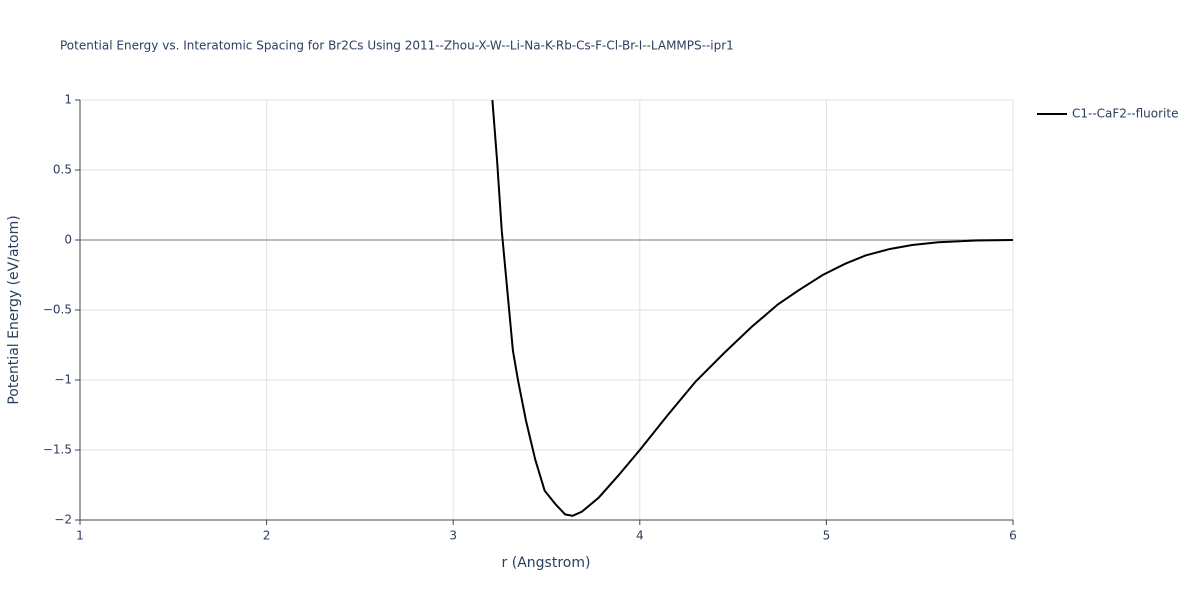 The height and width of the screenshot is (600, 1200). I want to click on legend-label: C1--CaF2--fluorite, so click(1125, 114).